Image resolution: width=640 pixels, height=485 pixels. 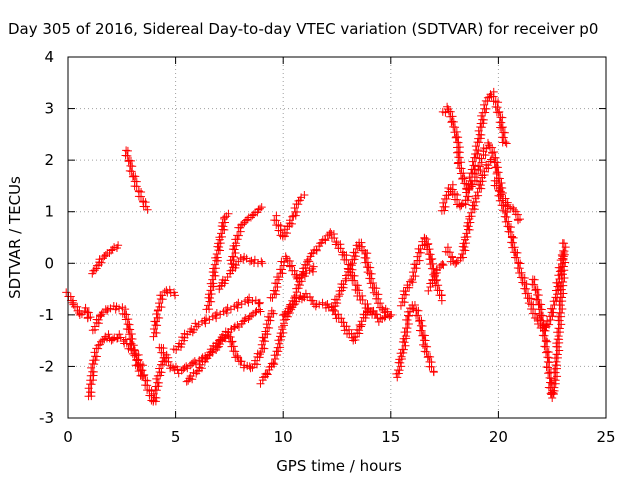 I want to click on x-tick-label: 20, so click(x=498, y=437).